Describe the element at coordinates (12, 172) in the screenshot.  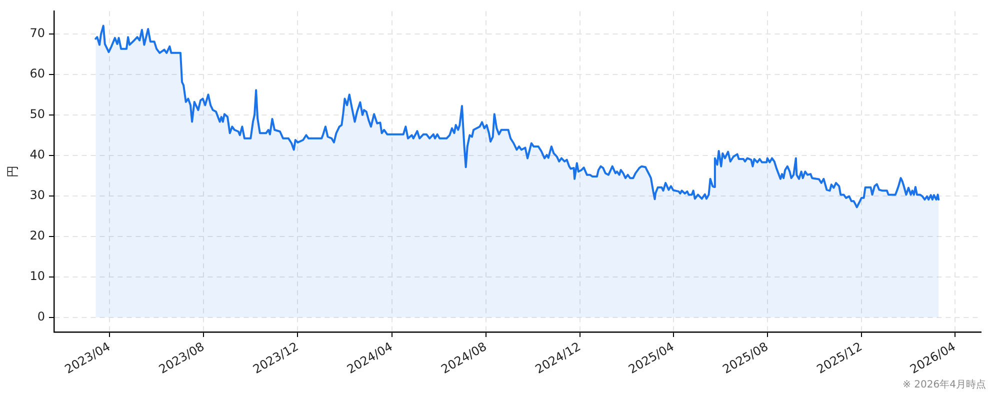
I see `y-axis-title: 円` at that location.